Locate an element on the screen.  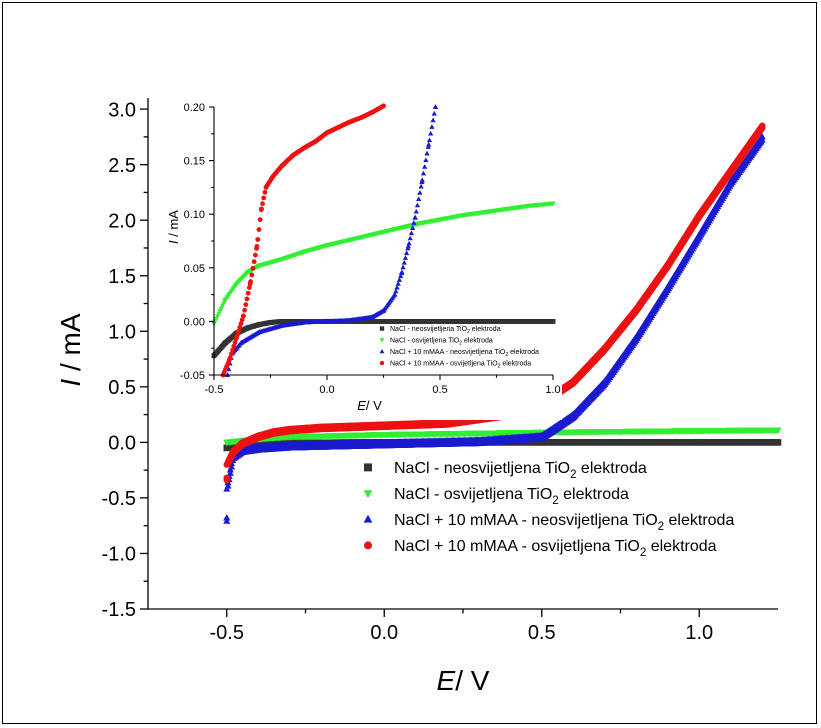
main-y-tick-label: 1.5 is located at coordinates (122, 277).